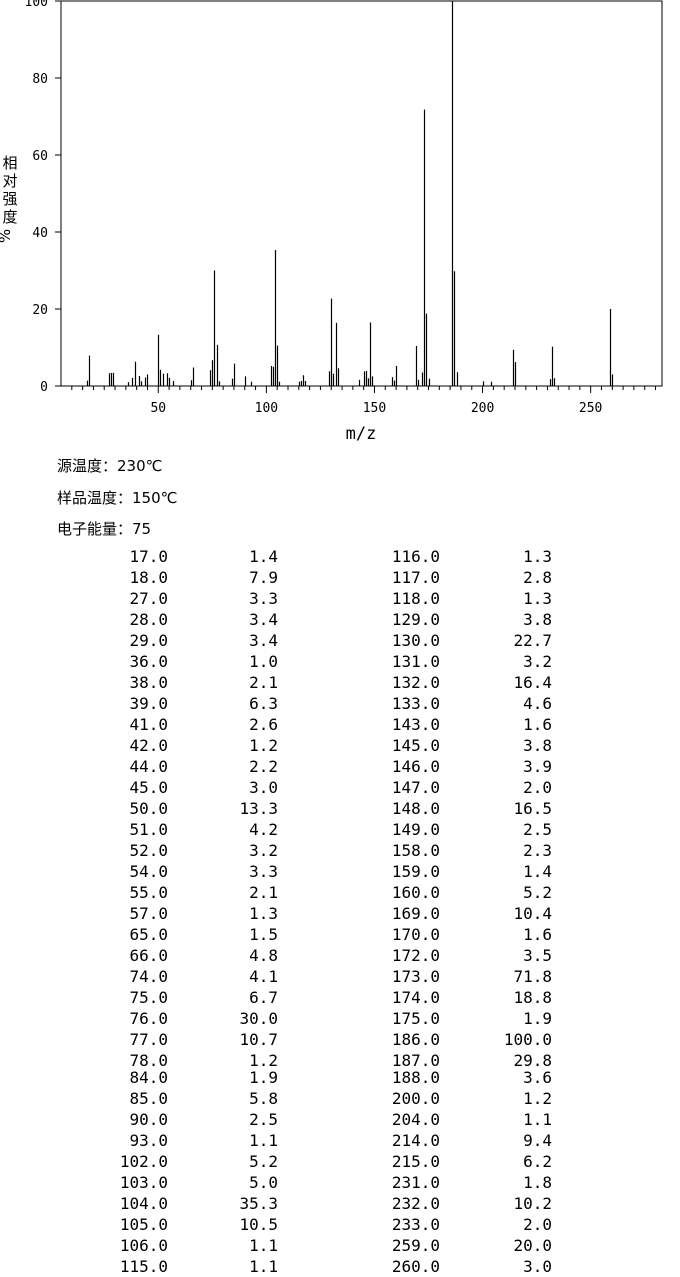  Describe the element at coordinates (415, 745) in the screenshot. I see `mz-right: 145.0` at that location.